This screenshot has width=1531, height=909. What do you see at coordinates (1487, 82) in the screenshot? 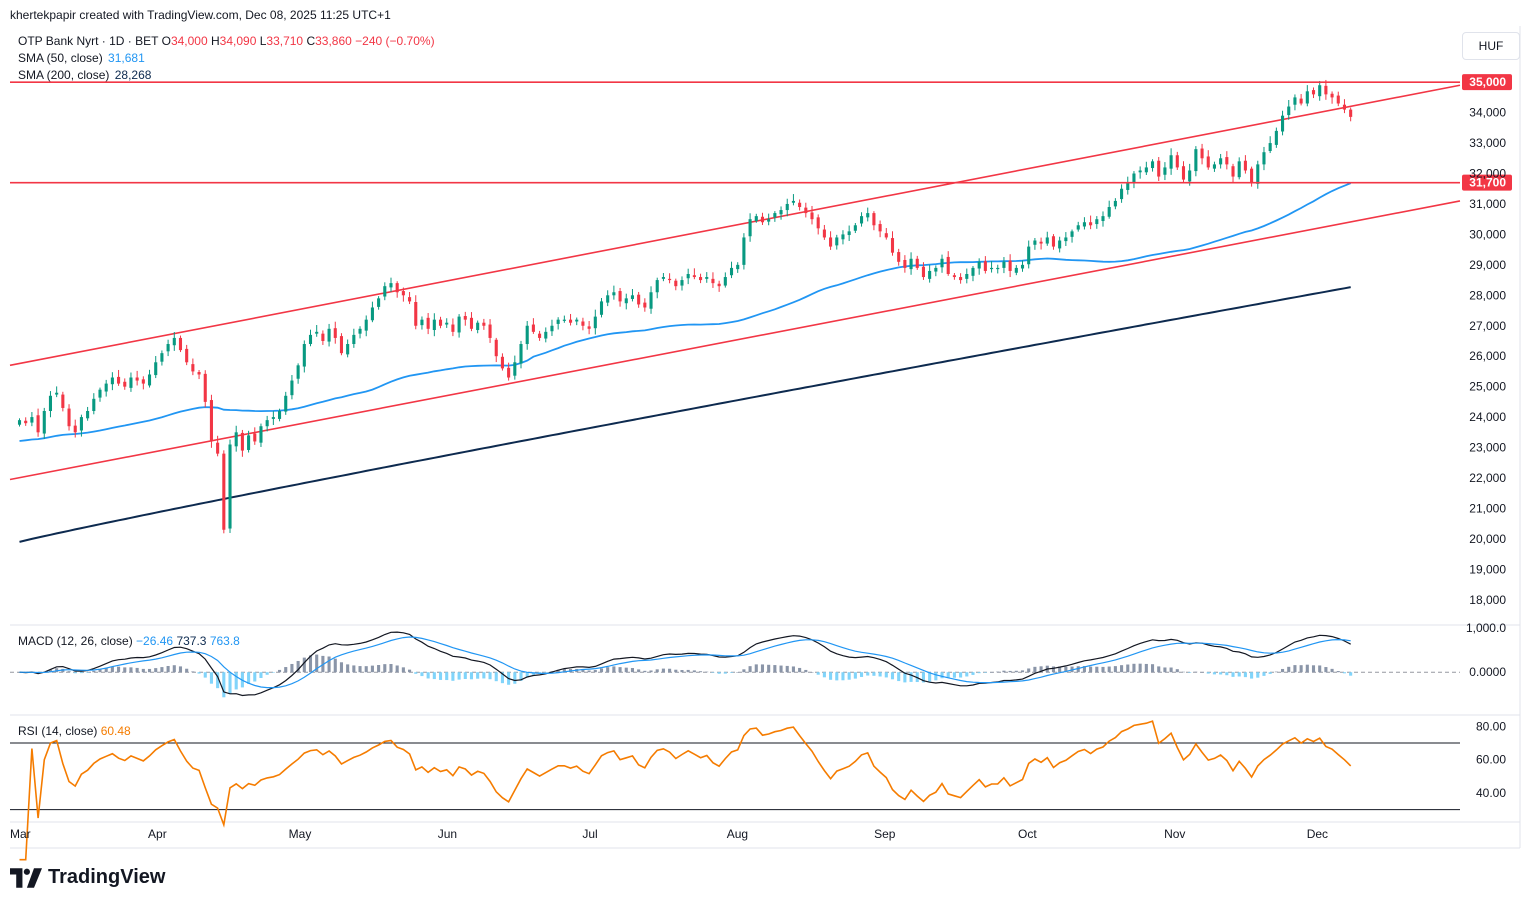
I see `level-price-tag` at bounding box center [1487, 82].